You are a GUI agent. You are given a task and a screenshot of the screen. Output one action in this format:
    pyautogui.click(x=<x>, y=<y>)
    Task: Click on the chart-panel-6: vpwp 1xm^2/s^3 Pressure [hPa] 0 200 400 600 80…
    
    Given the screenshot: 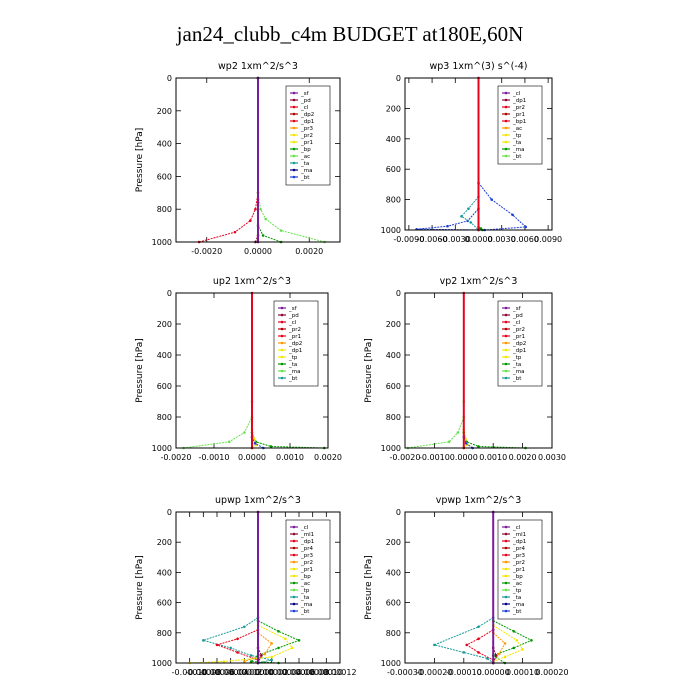 What is the action you would take?
    pyautogui.click(x=466, y=586)
    